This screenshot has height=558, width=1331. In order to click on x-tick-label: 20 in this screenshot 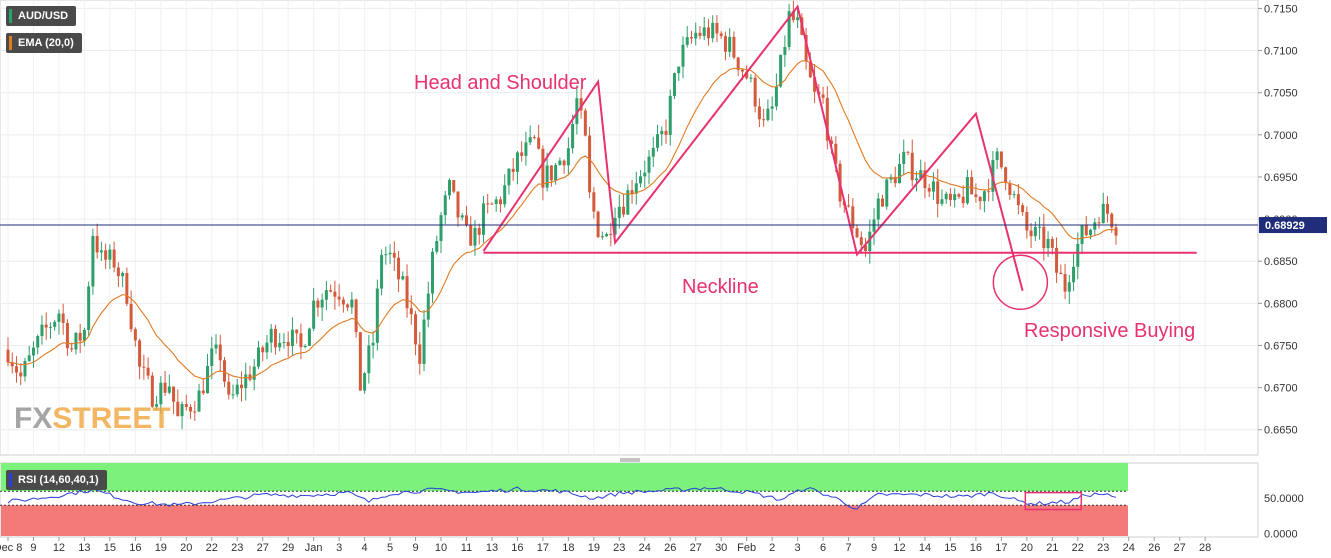, I will do `click(186, 548)`.